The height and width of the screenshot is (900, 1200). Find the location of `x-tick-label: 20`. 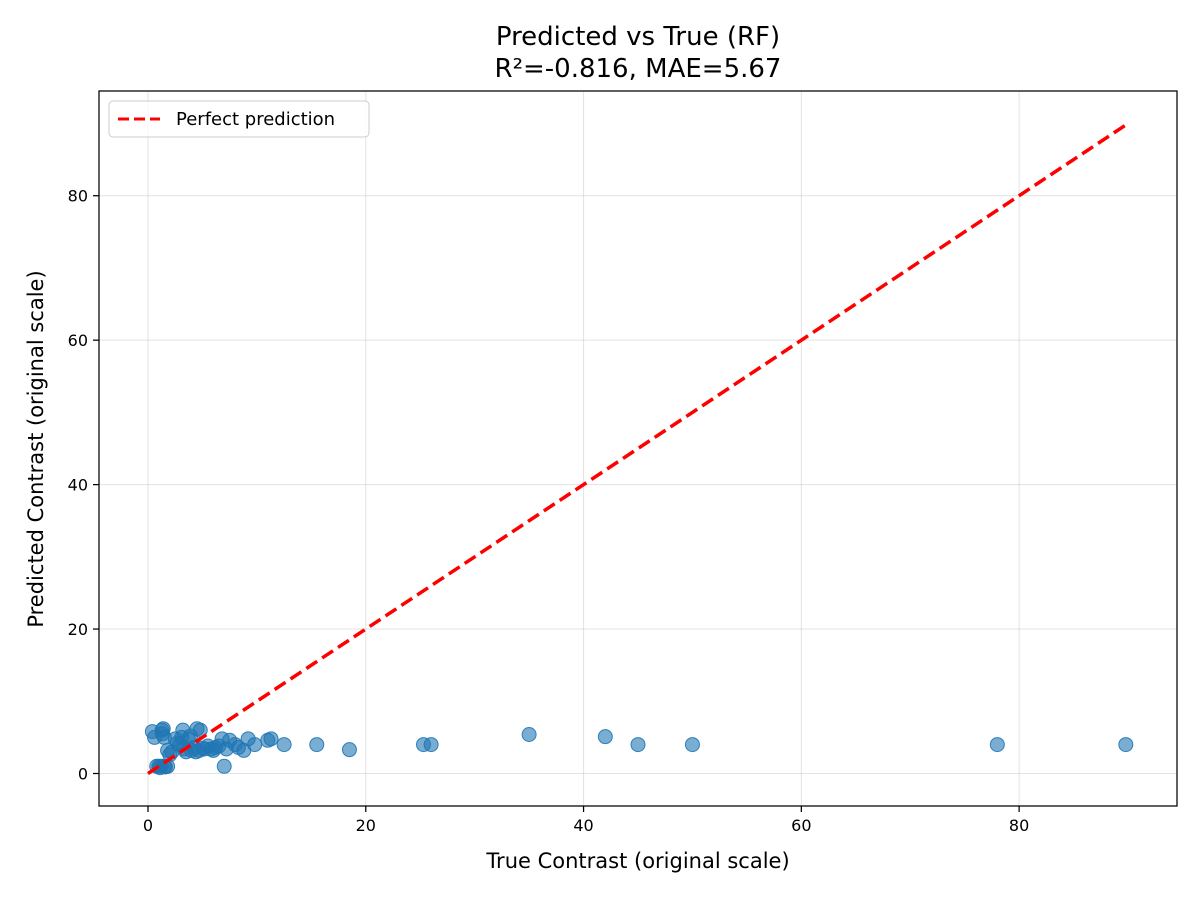

x-tick-label: 20 is located at coordinates (366, 825).